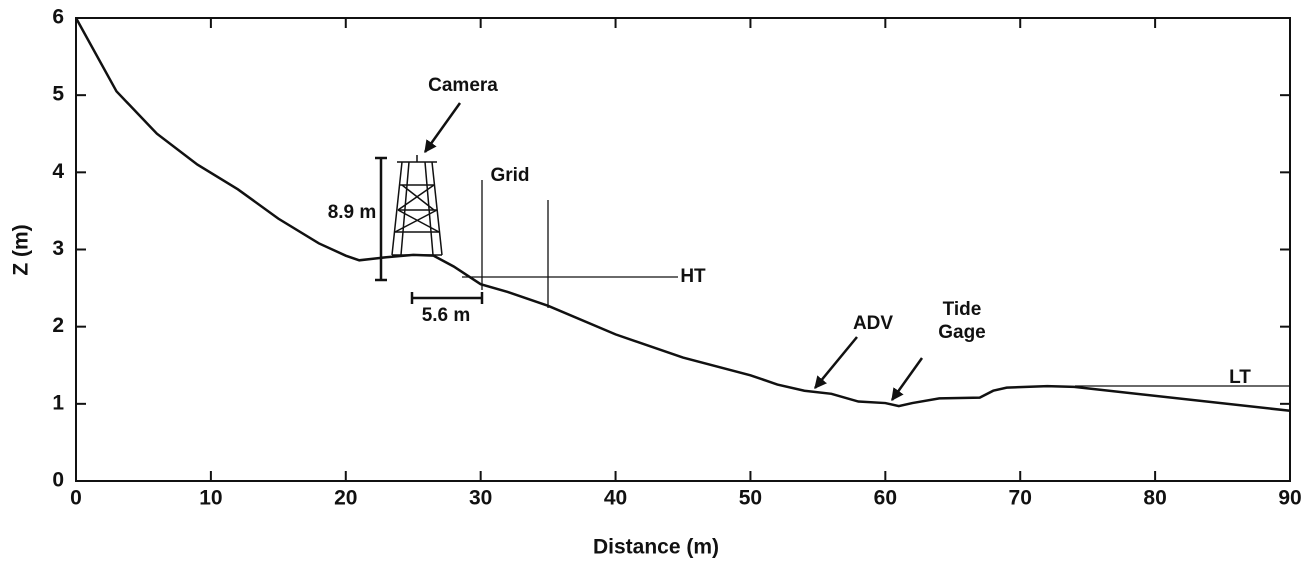 Image resolution: width=1315 pixels, height=568 pixels. What do you see at coordinates (345, 498) in the screenshot?
I see `x-tick-label: 20` at bounding box center [345, 498].